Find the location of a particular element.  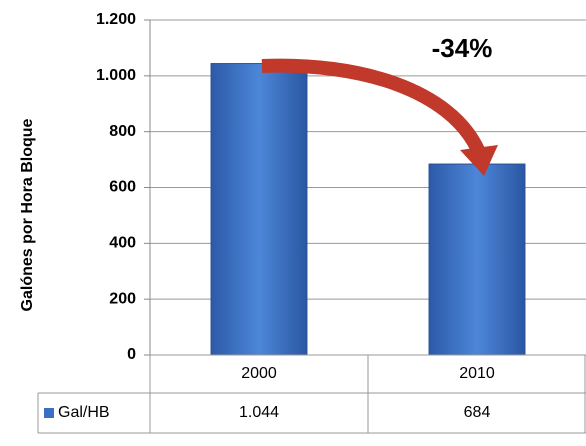

y-tick-label: 800 is located at coordinates (122, 131).